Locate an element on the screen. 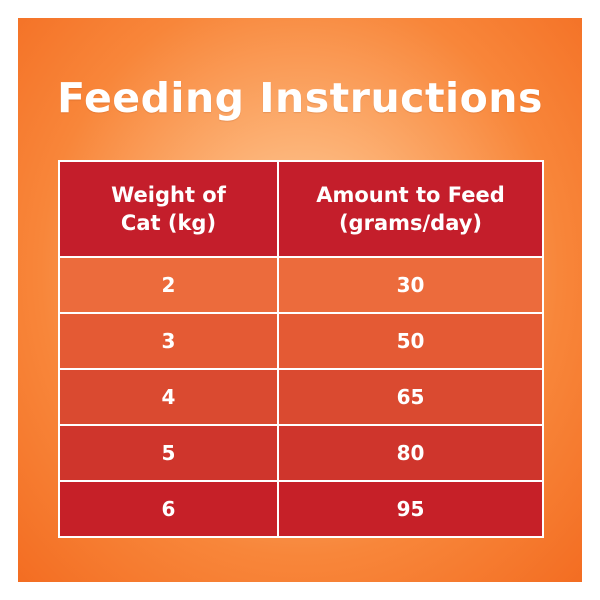 The width and height of the screenshot is (600, 600). header-amount-line1: Amount to Feed is located at coordinates (410, 195).